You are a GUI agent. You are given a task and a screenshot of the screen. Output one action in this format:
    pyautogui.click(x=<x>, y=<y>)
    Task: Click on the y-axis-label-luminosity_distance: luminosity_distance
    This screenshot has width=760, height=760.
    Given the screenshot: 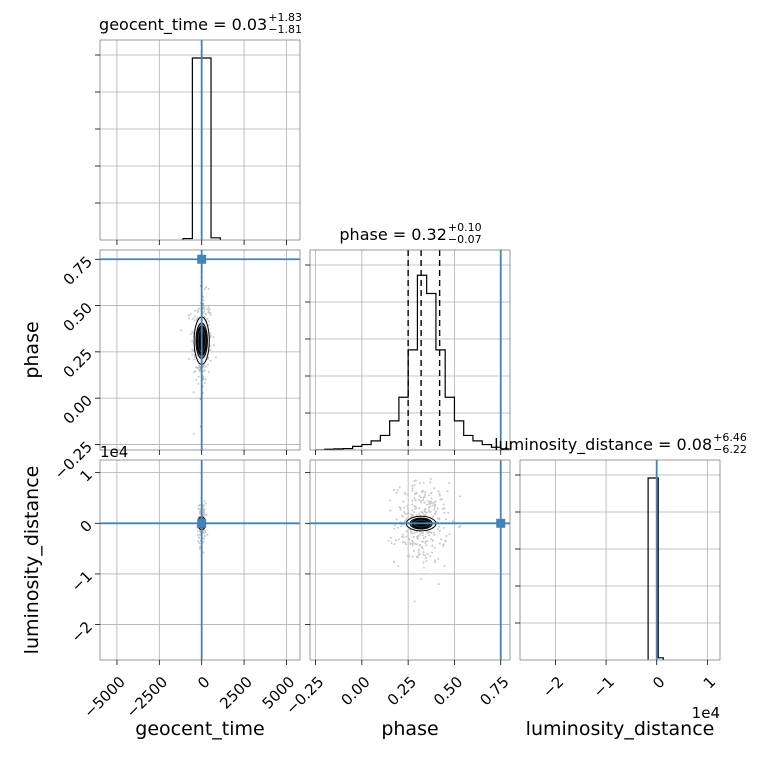 What is the action you would take?
    pyautogui.click(x=32, y=560)
    